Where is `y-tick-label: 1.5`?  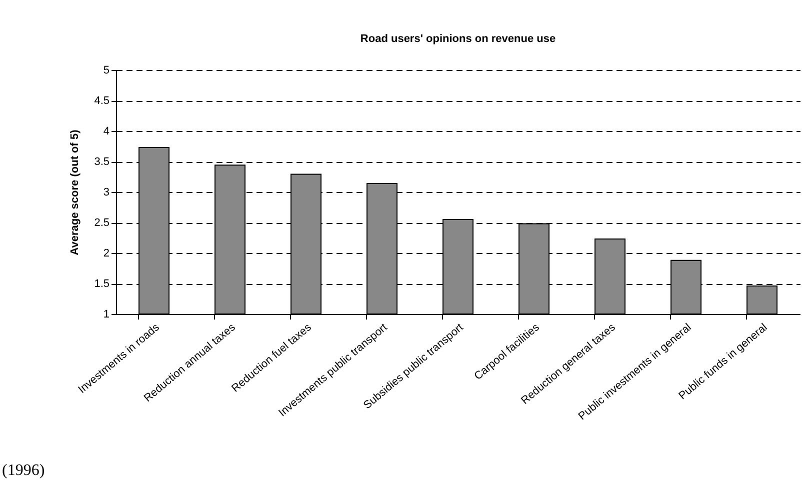
y-tick-label: 1.5 is located at coordinates (102, 284).